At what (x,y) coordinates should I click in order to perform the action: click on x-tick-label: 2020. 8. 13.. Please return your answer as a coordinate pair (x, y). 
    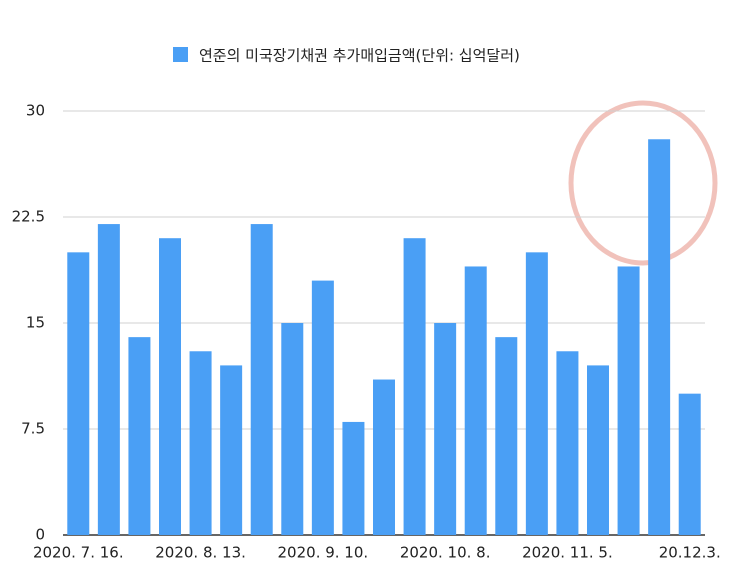
    Looking at the image, I should click on (200, 553).